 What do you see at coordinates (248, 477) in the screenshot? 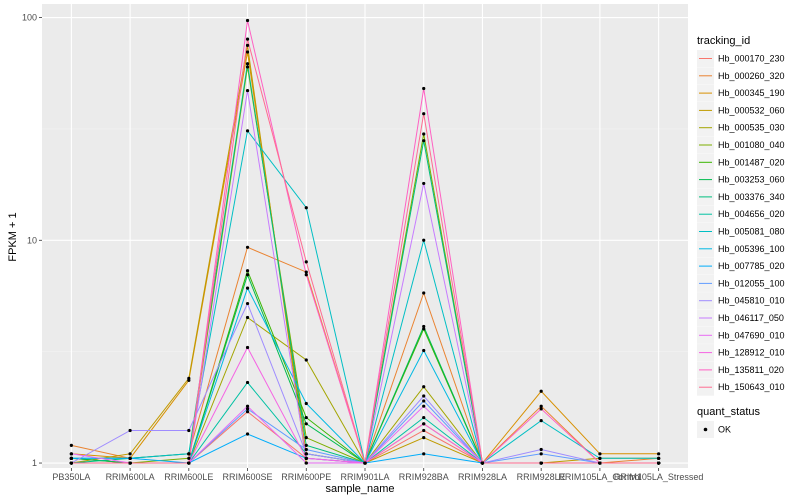
I see `x-tick-label: RRIM600SE` at bounding box center [248, 477].